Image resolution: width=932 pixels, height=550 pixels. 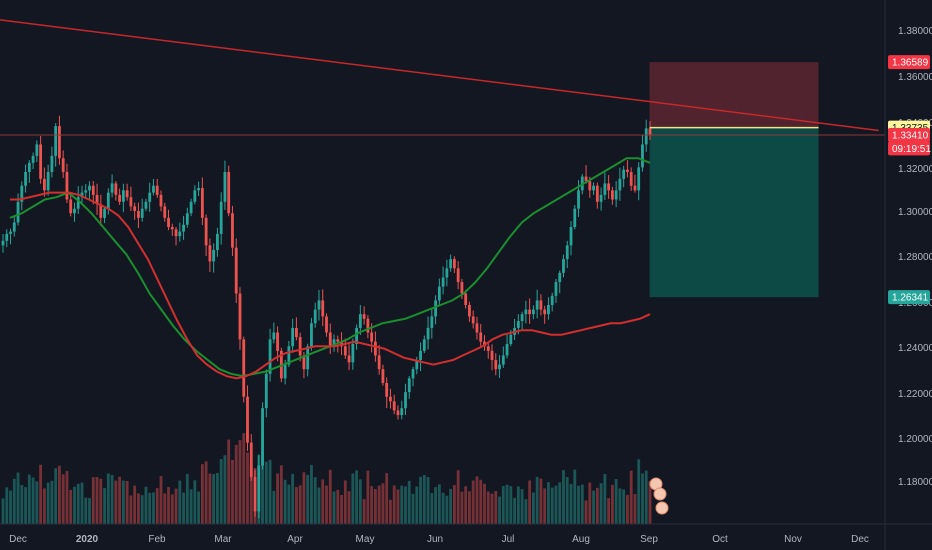 What do you see at coordinates (915, 77) in the screenshot?
I see `price-tick: 1.36000` at bounding box center [915, 77].